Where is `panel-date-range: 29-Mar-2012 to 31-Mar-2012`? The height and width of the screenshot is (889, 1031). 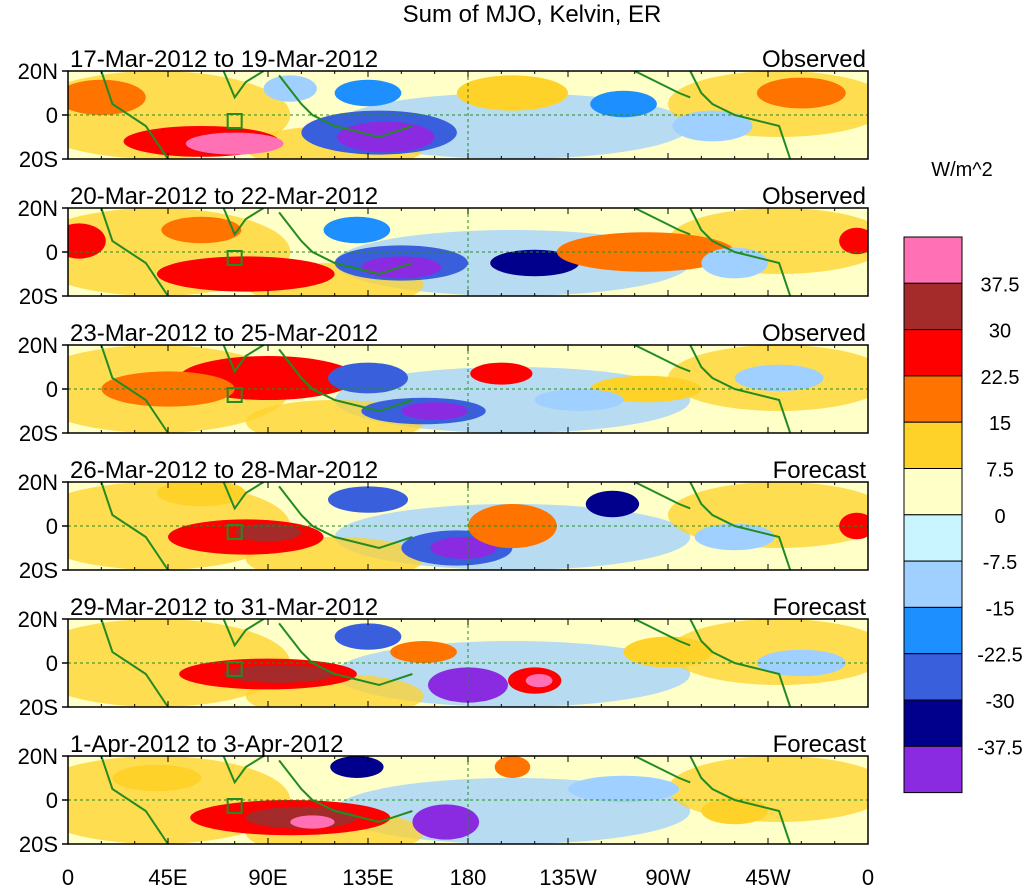
panel-date-range: 29-Mar-2012 to 31-Mar-2012 is located at coordinates (224, 607).